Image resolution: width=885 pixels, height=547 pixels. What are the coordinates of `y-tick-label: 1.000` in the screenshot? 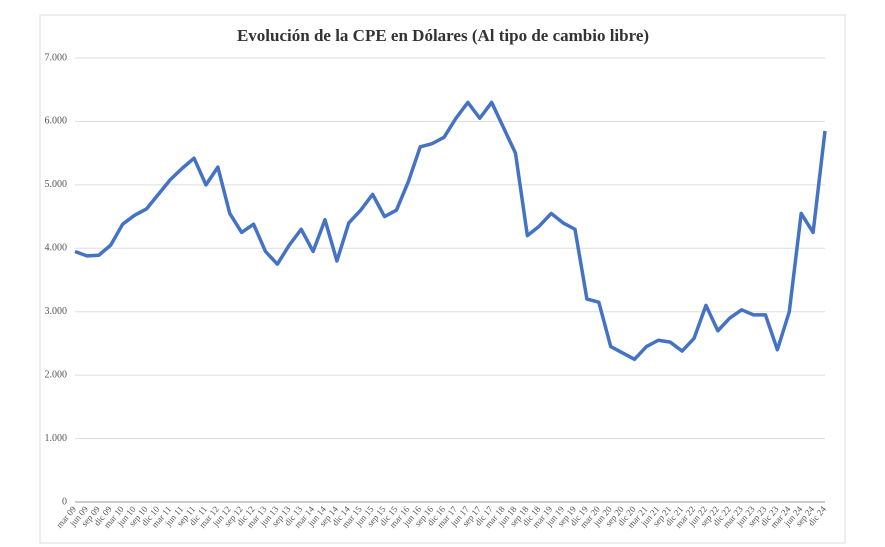 It's located at (56, 438).